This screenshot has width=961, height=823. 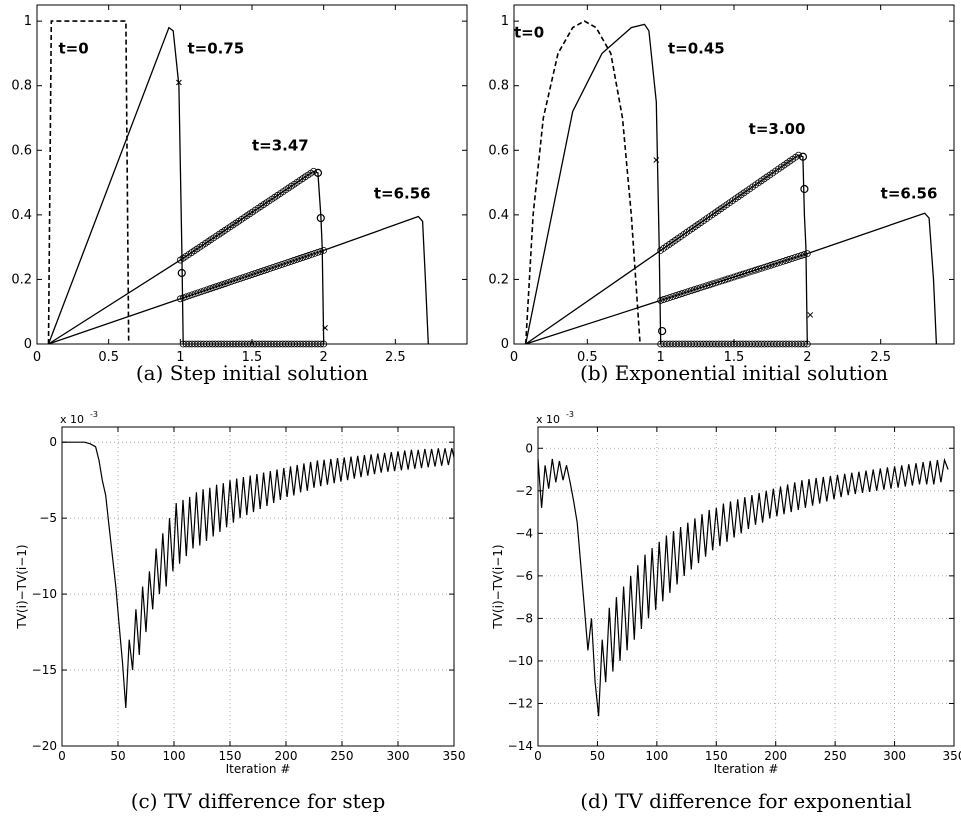 What do you see at coordinates (48, 518) in the screenshot?
I see `y-tick-label: −5` at bounding box center [48, 518].